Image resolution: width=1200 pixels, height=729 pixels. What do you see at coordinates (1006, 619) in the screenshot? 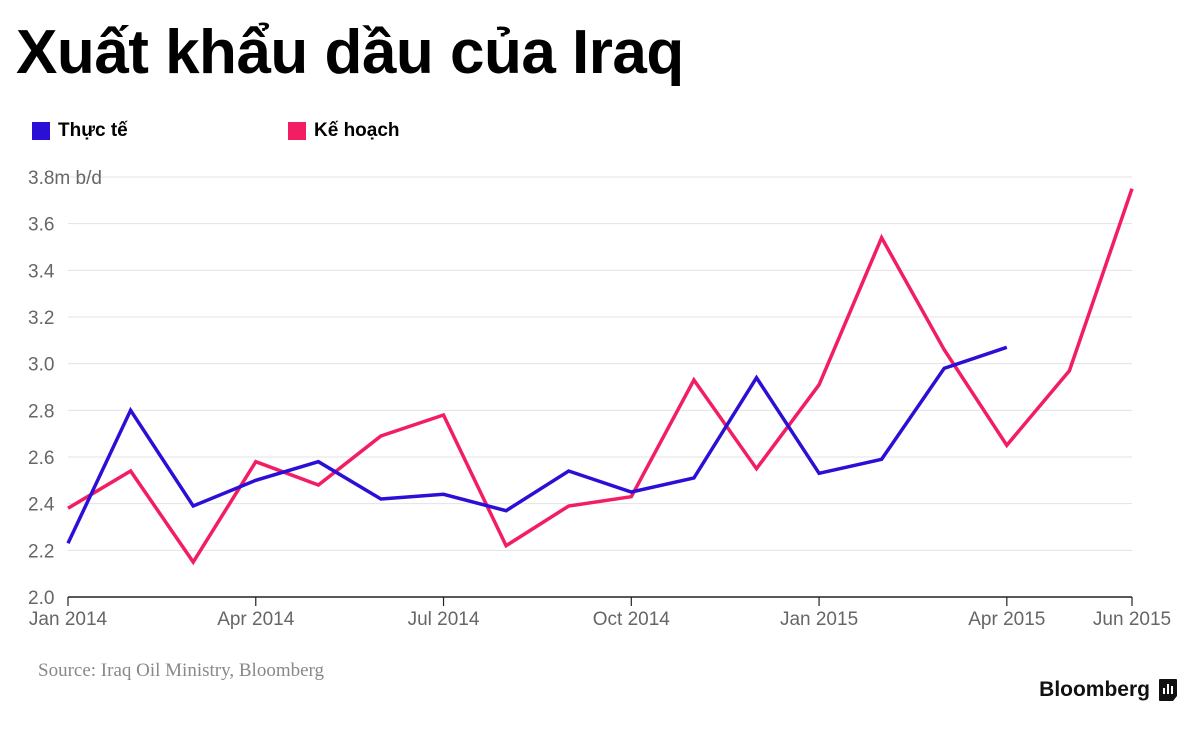
I see `x-tick-label: Apr 2015` at bounding box center [1006, 619].